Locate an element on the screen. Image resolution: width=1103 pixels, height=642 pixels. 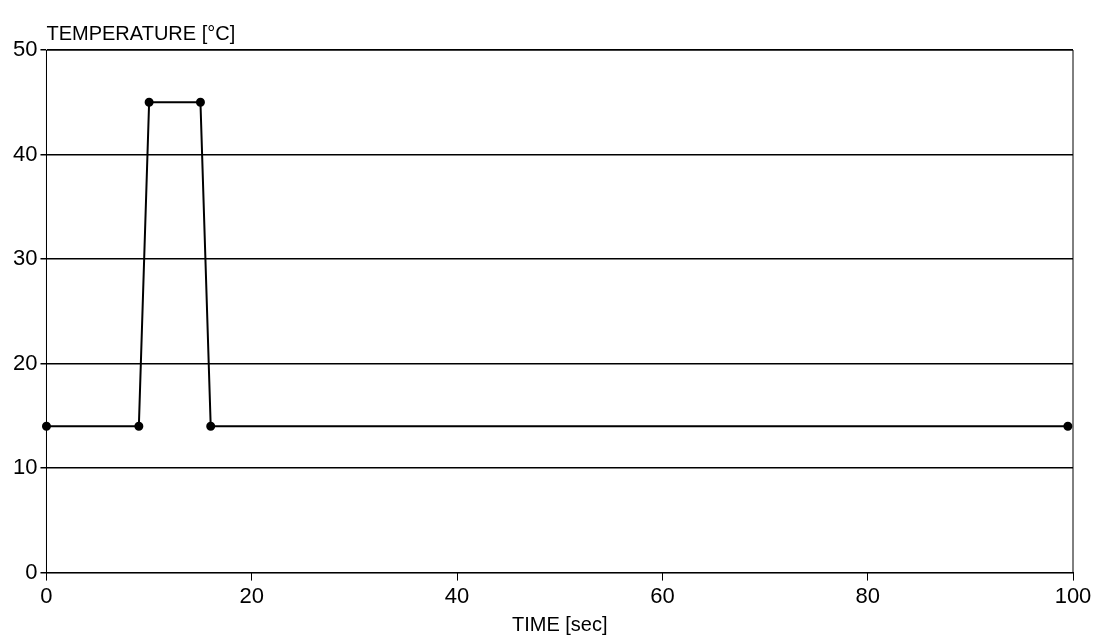
x-tick-label: 60 is located at coordinates (662, 595).